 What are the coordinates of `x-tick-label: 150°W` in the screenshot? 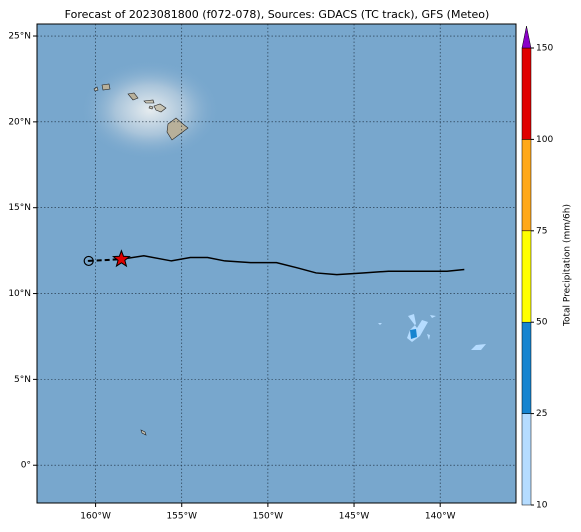 It's located at (268, 517).